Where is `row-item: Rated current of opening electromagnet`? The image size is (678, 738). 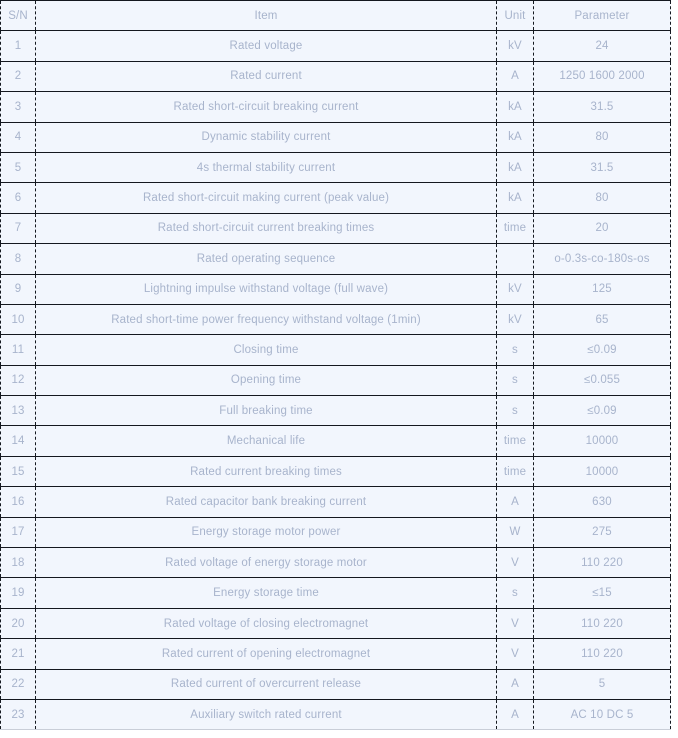 row-item: Rated current of opening electromagnet is located at coordinates (266, 654).